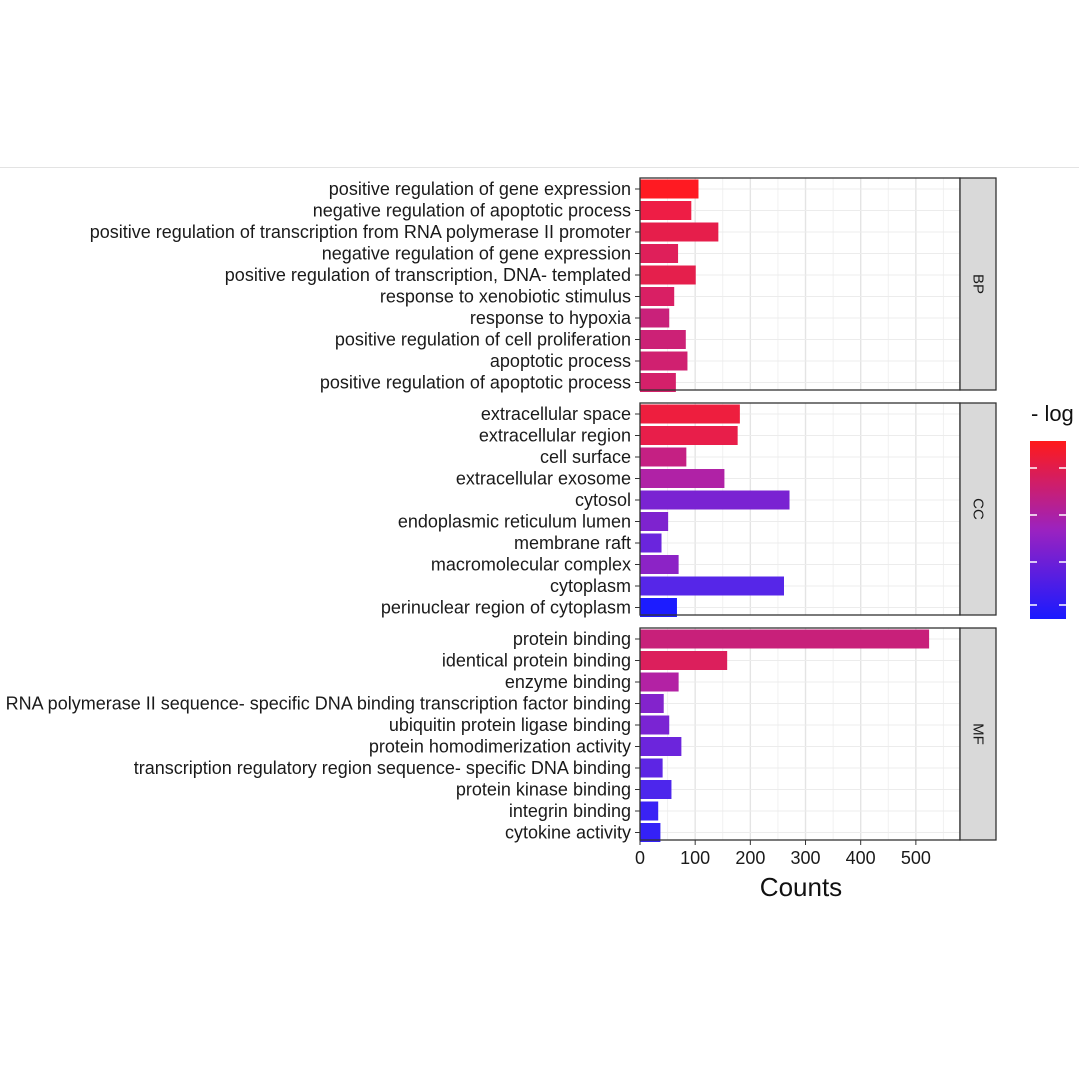  Describe the element at coordinates (568, 682) in the screenshot. I see `y-tick-label: enzyme binding` at that location.